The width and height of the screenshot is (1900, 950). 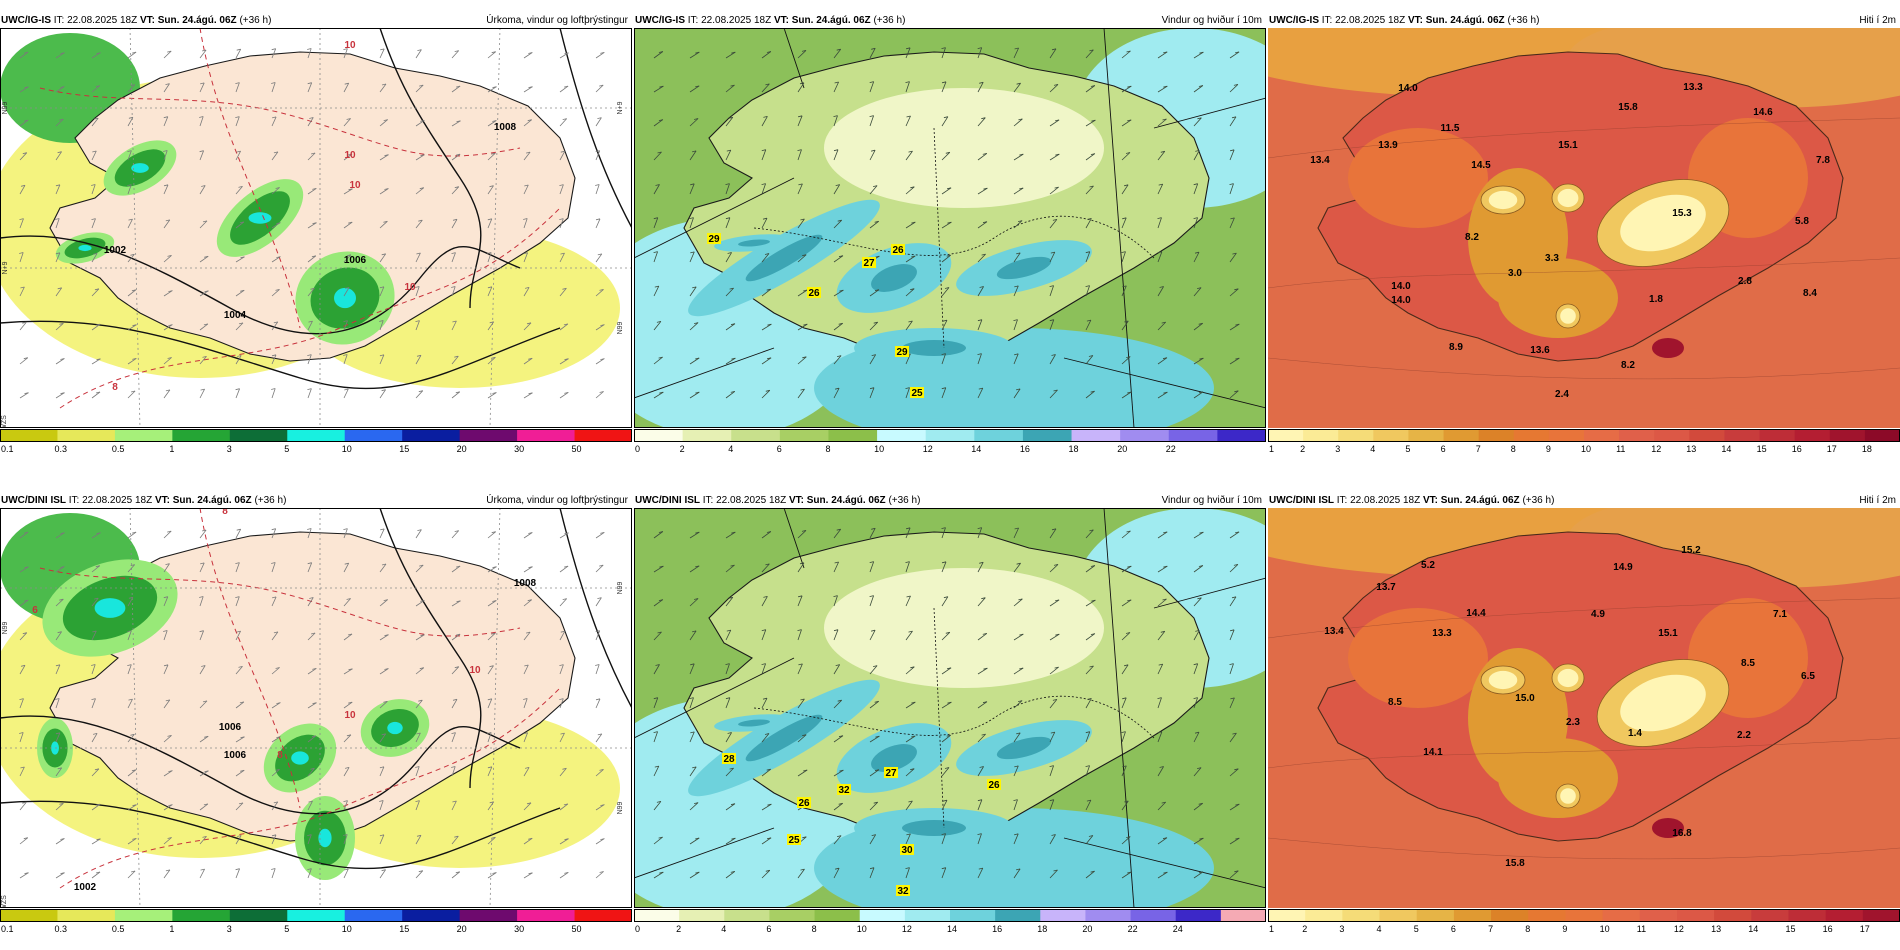 What do you see at coordinates (1305, 929) in the screenshot?
I see `scale-tick-label: 2` at bounding box center [1305, 929].